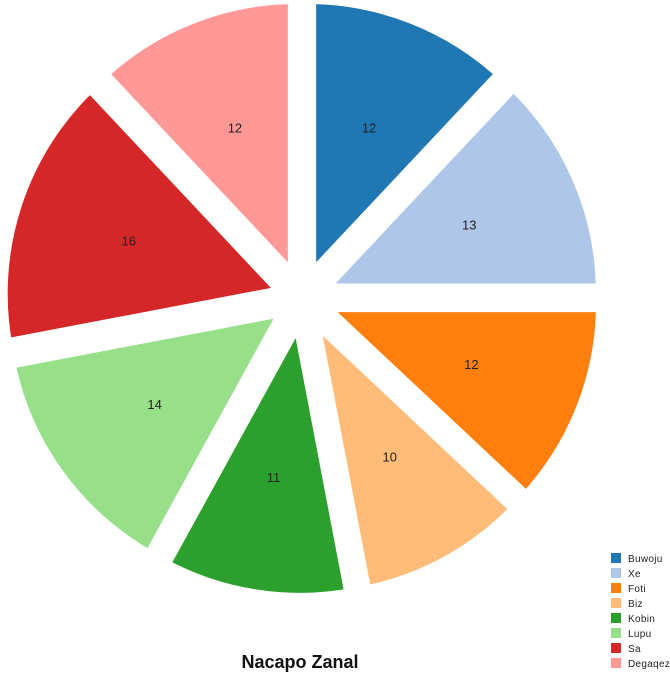 The width and height of the screenshot is (670, 674). What do you see at coordinates (235, 128) in the screenshot?
I see `slice-value-label-degaqez: 12` at bounding box center [235, 128].